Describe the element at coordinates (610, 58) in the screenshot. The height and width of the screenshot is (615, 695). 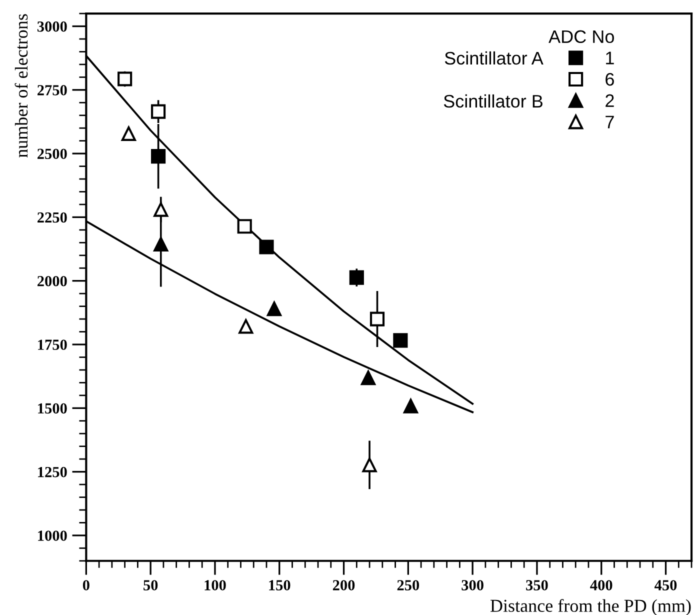
I see `legend-label: 1` at that location.